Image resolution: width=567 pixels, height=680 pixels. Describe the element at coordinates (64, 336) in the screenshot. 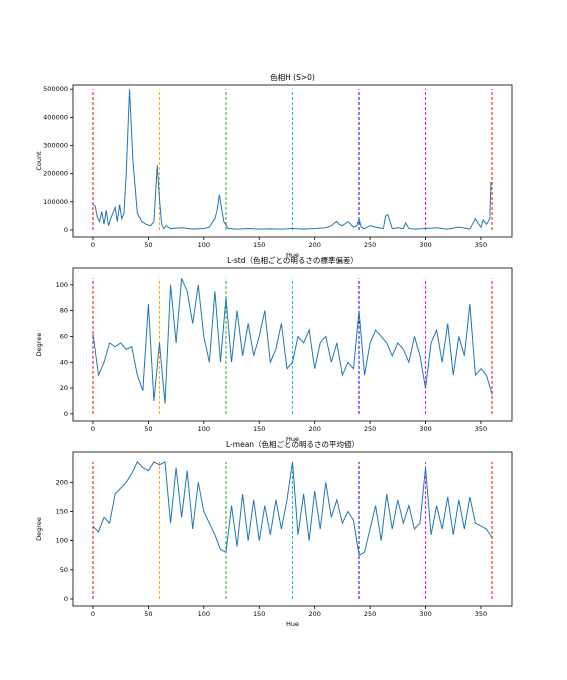

I see `y-tick-label: 60` at that location.